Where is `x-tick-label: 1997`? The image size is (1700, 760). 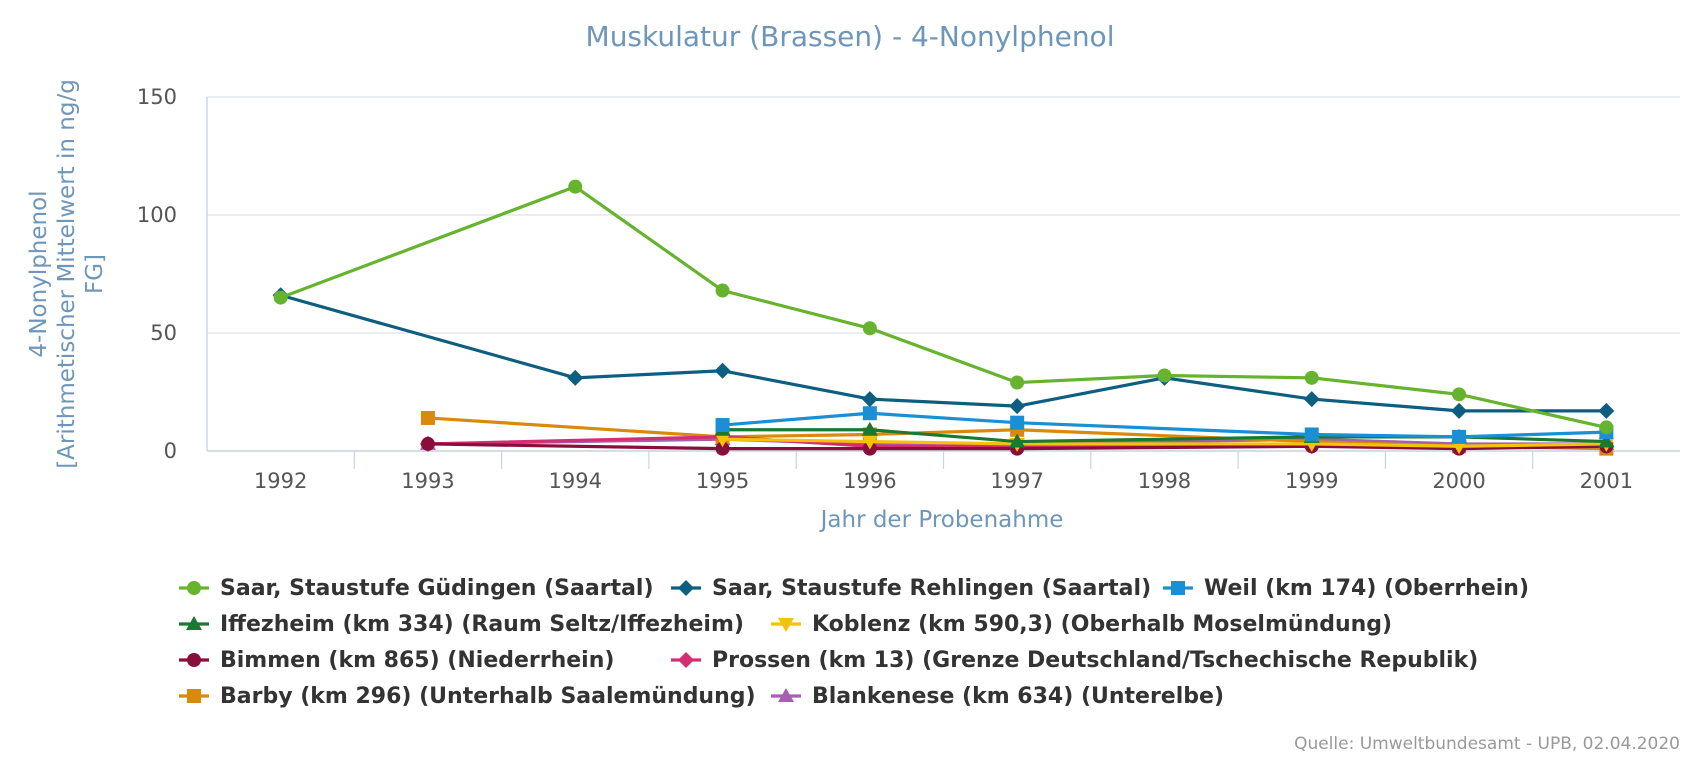
x-tick-label: 1997 is located at coordinates (1016, 481).